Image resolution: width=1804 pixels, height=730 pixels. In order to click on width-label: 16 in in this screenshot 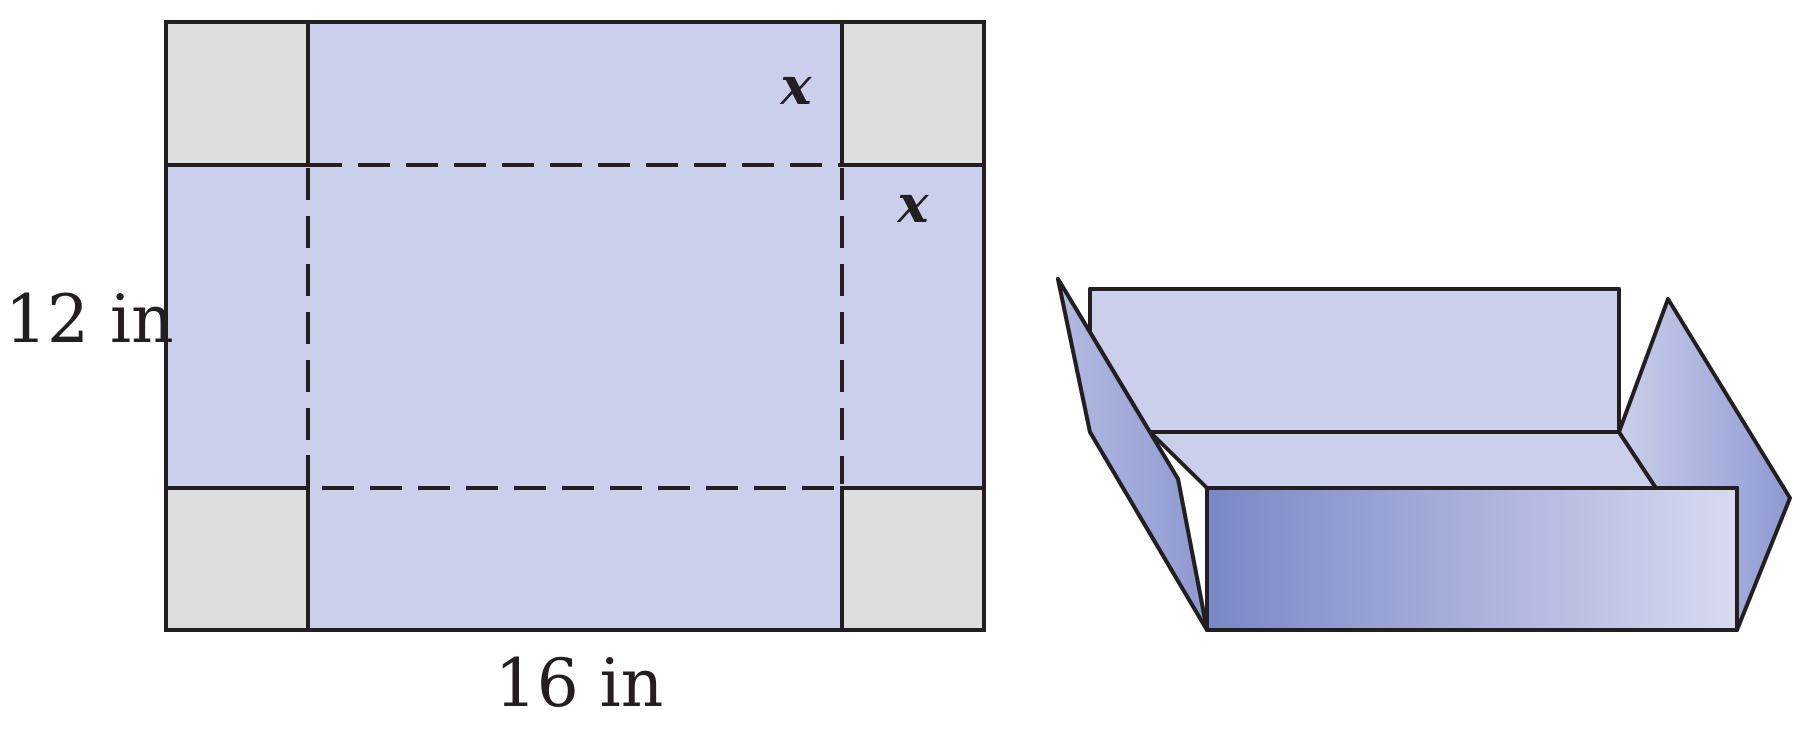, I will do `click(579, 683)`.